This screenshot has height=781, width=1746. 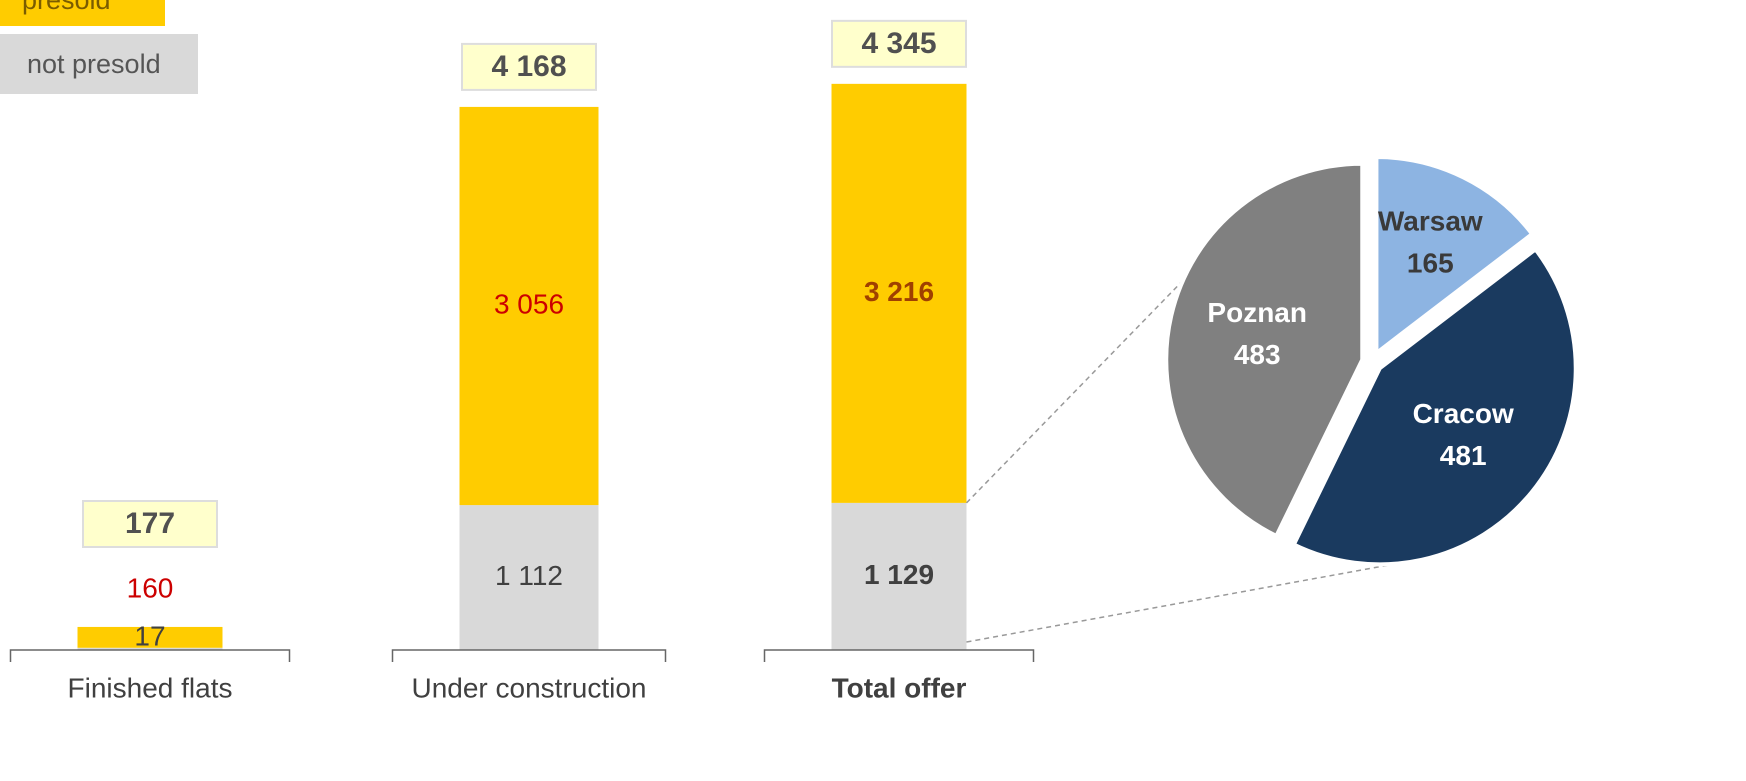 What do you see at coordinates (94, 64) in the screenshot?
I see `legend-label: not presold` at bounding box center [94, 64].